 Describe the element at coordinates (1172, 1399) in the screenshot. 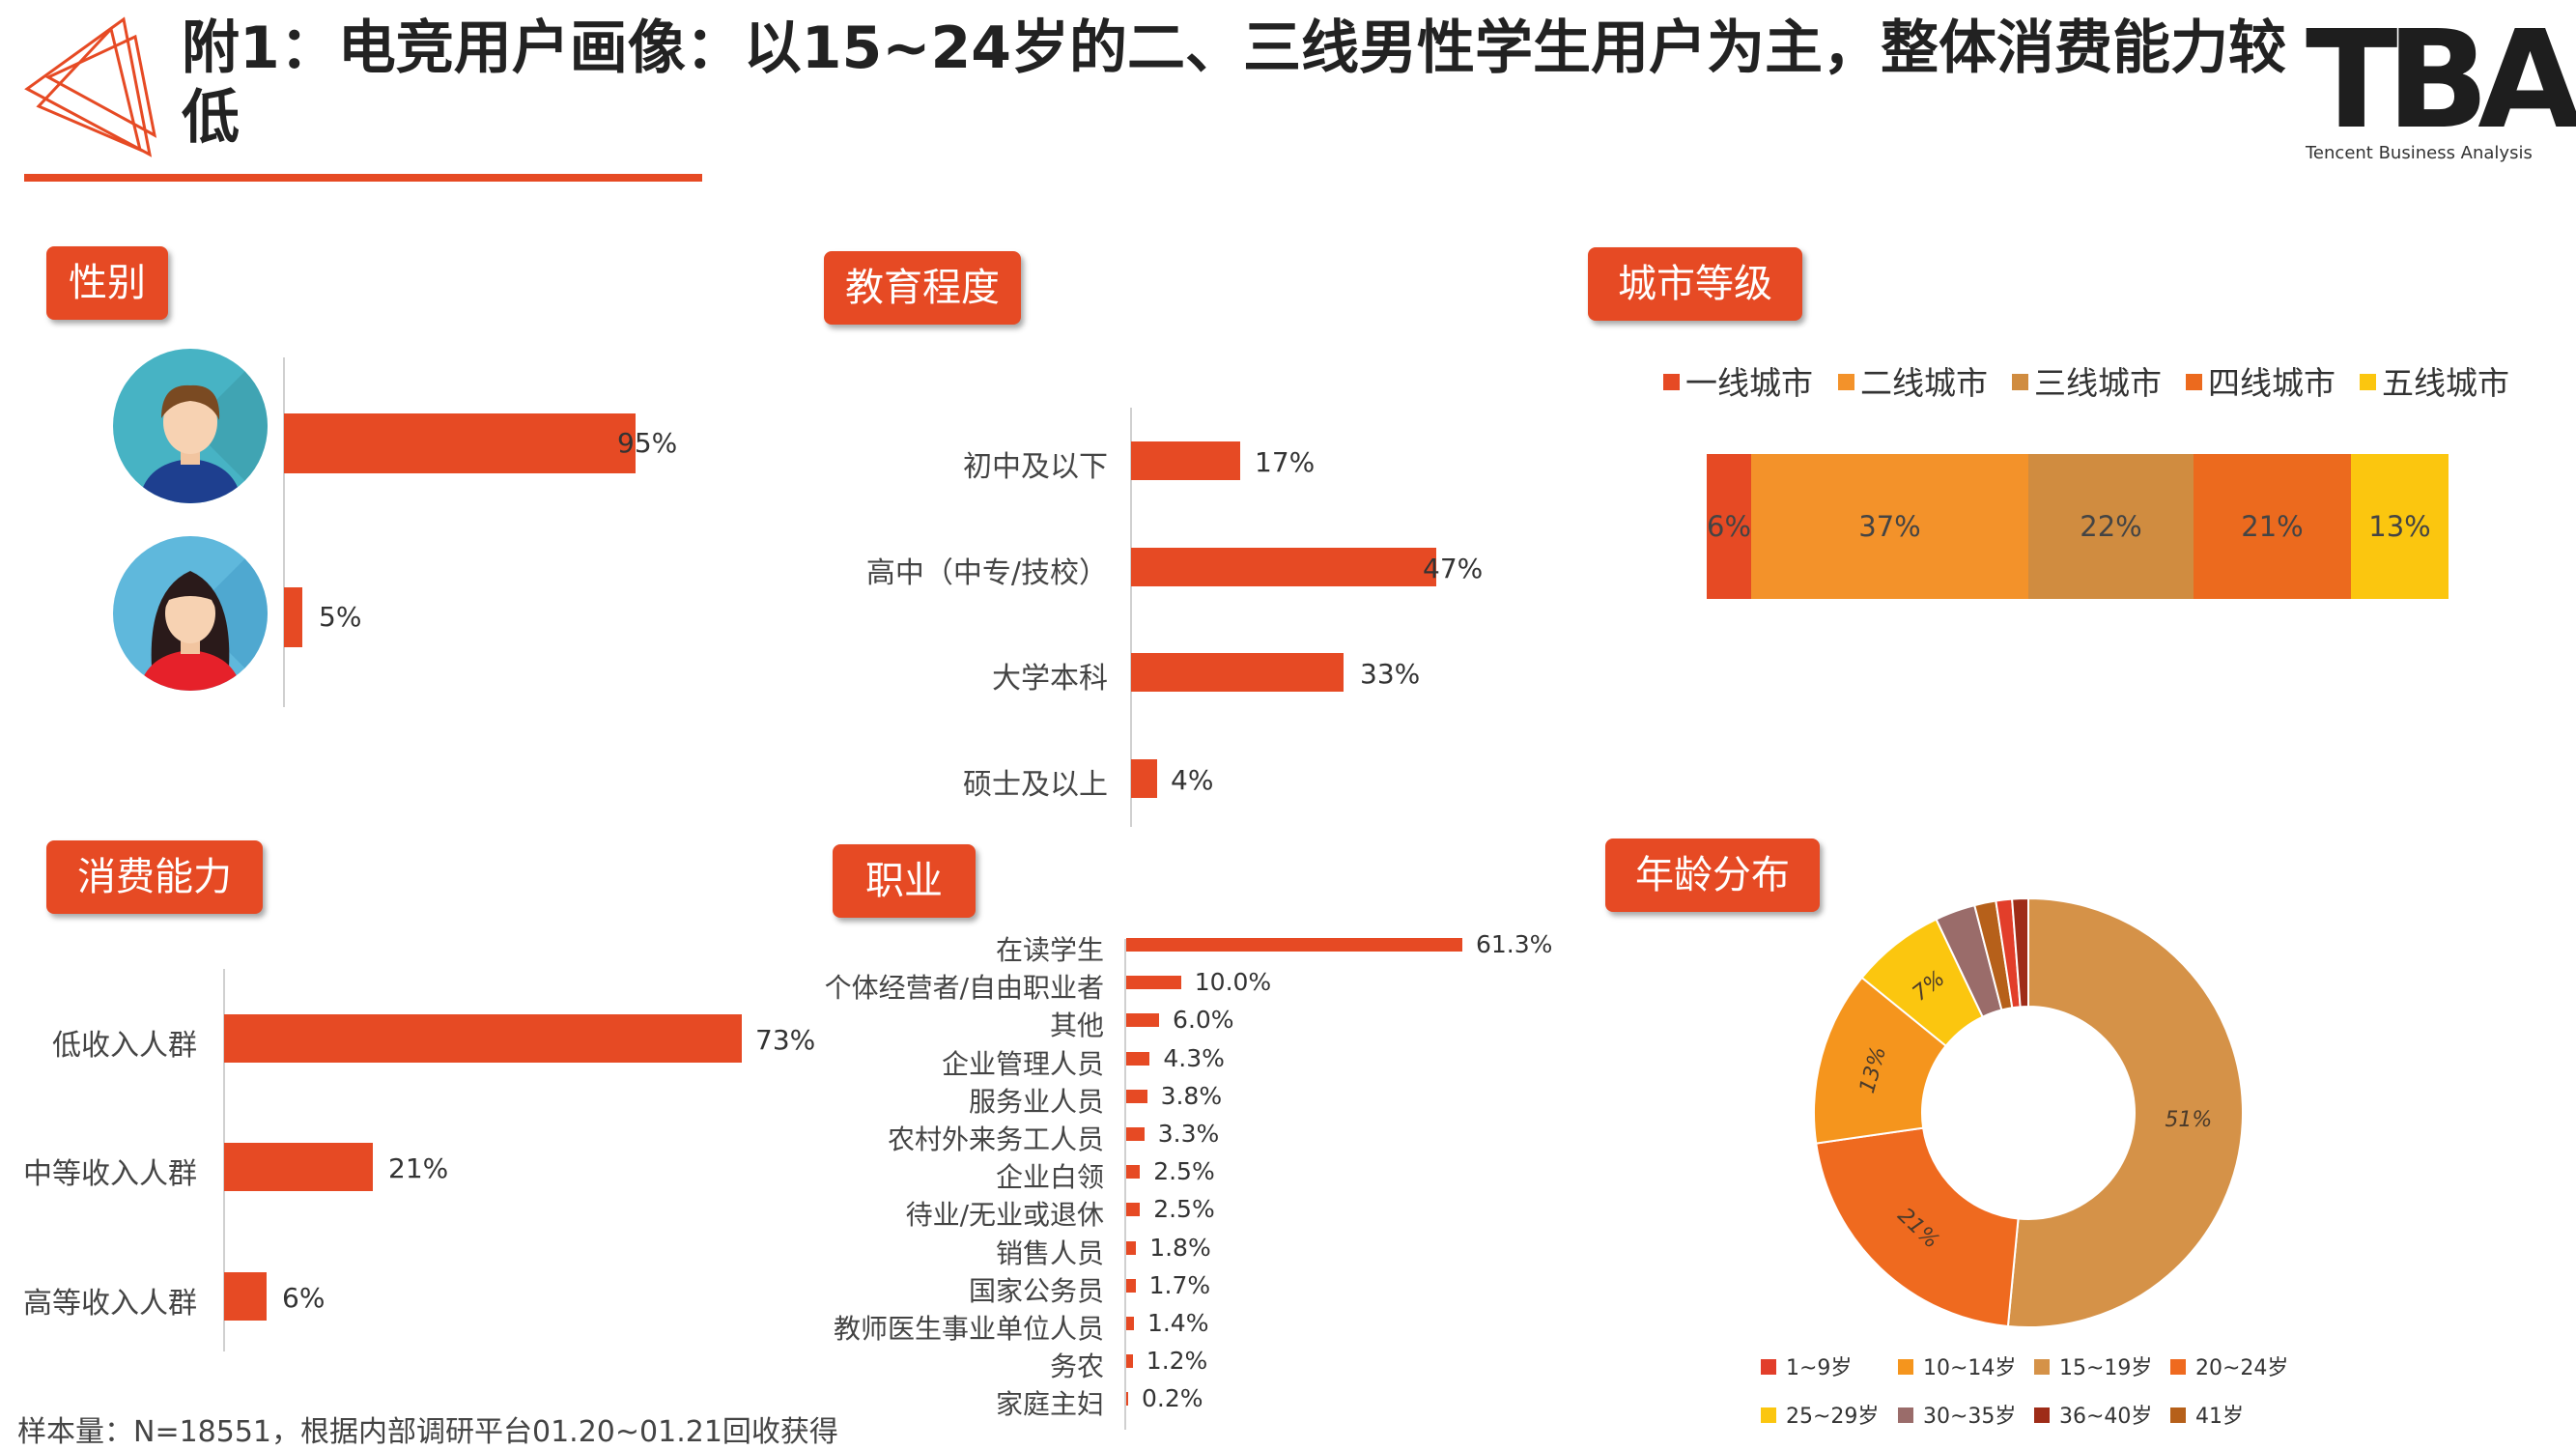

I see `occupation-value: 0.2%` at that location.